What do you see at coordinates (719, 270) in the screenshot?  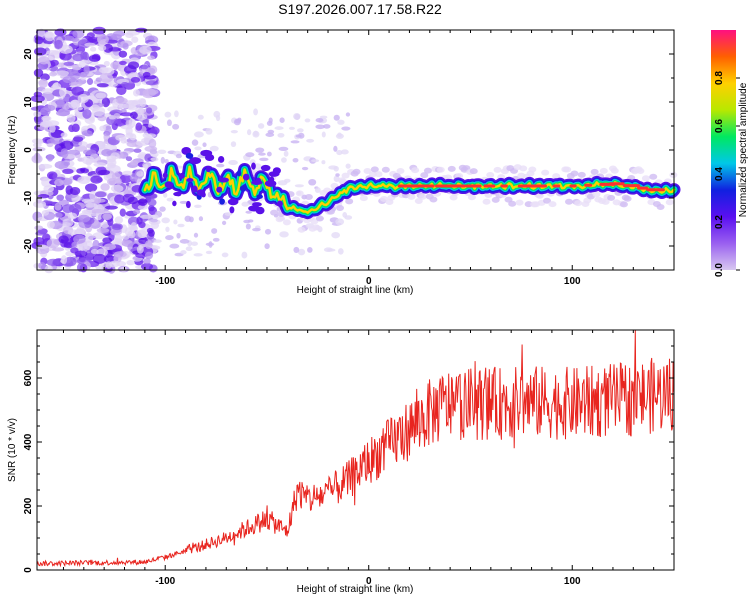 I see `colorbar-tick-label: 0.0` at bounding box center [719, 270].